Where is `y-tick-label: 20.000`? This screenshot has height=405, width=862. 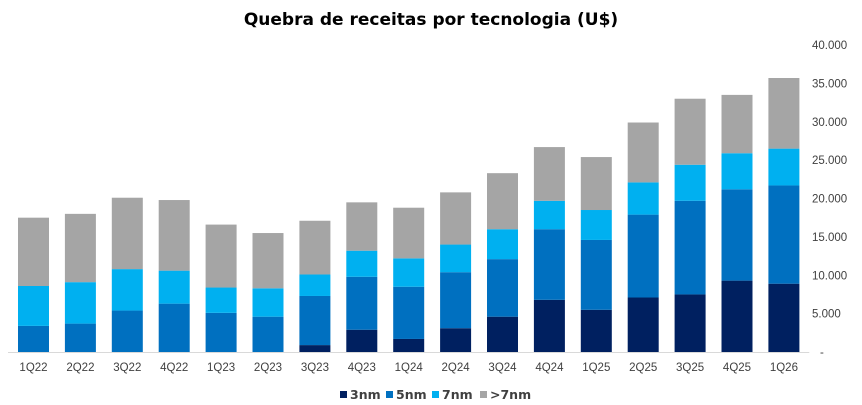
y-tick-label: 20.000 is located at coordinates (829, 200).